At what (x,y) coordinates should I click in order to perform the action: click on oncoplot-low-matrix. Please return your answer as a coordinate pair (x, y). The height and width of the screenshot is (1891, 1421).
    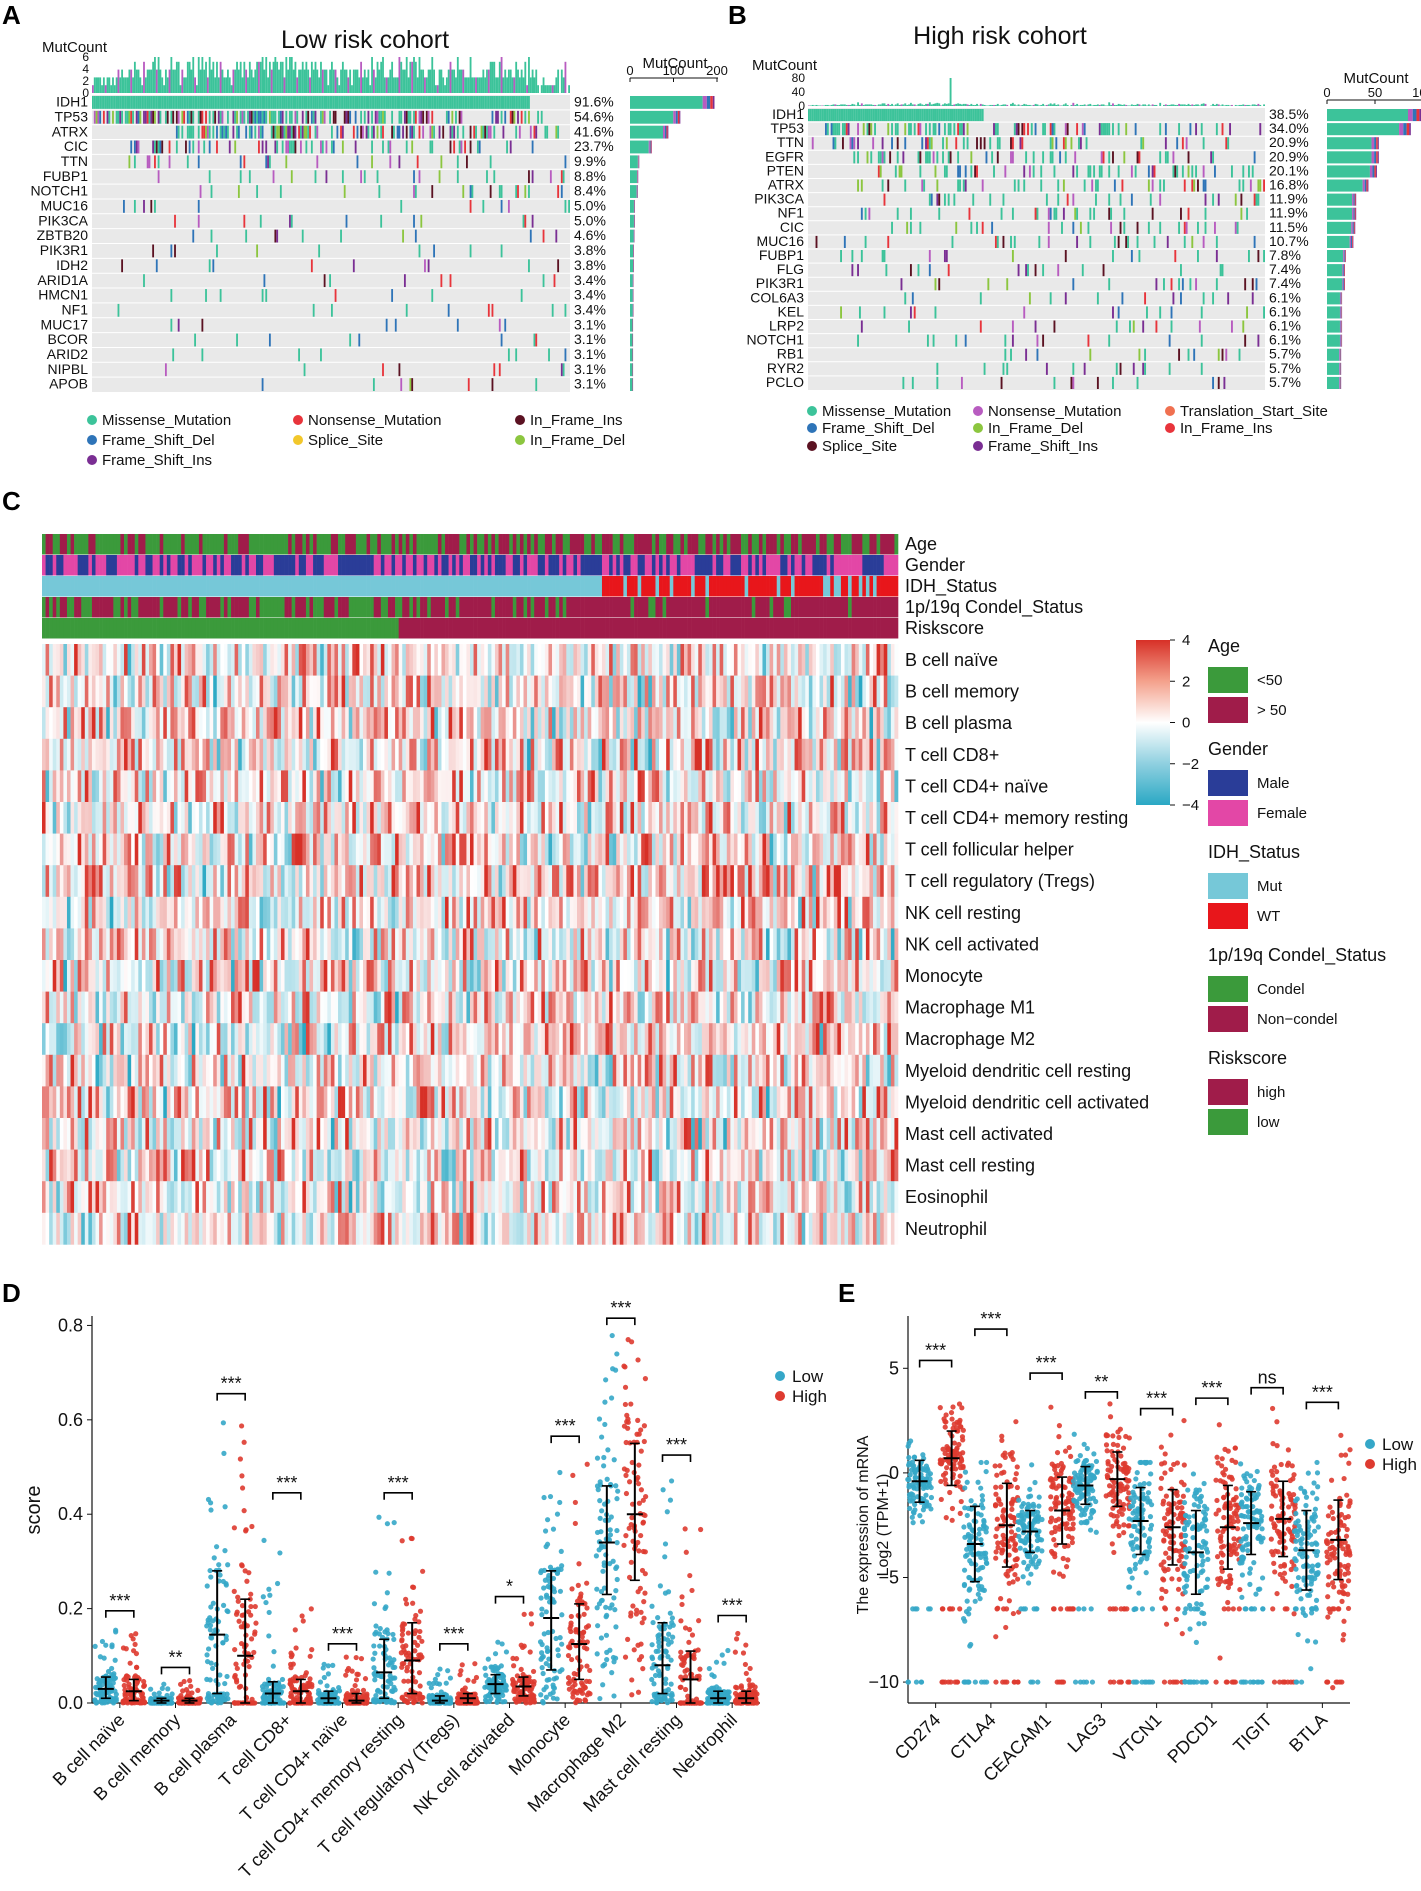
    Looking at the image, I should click on (331, 243).